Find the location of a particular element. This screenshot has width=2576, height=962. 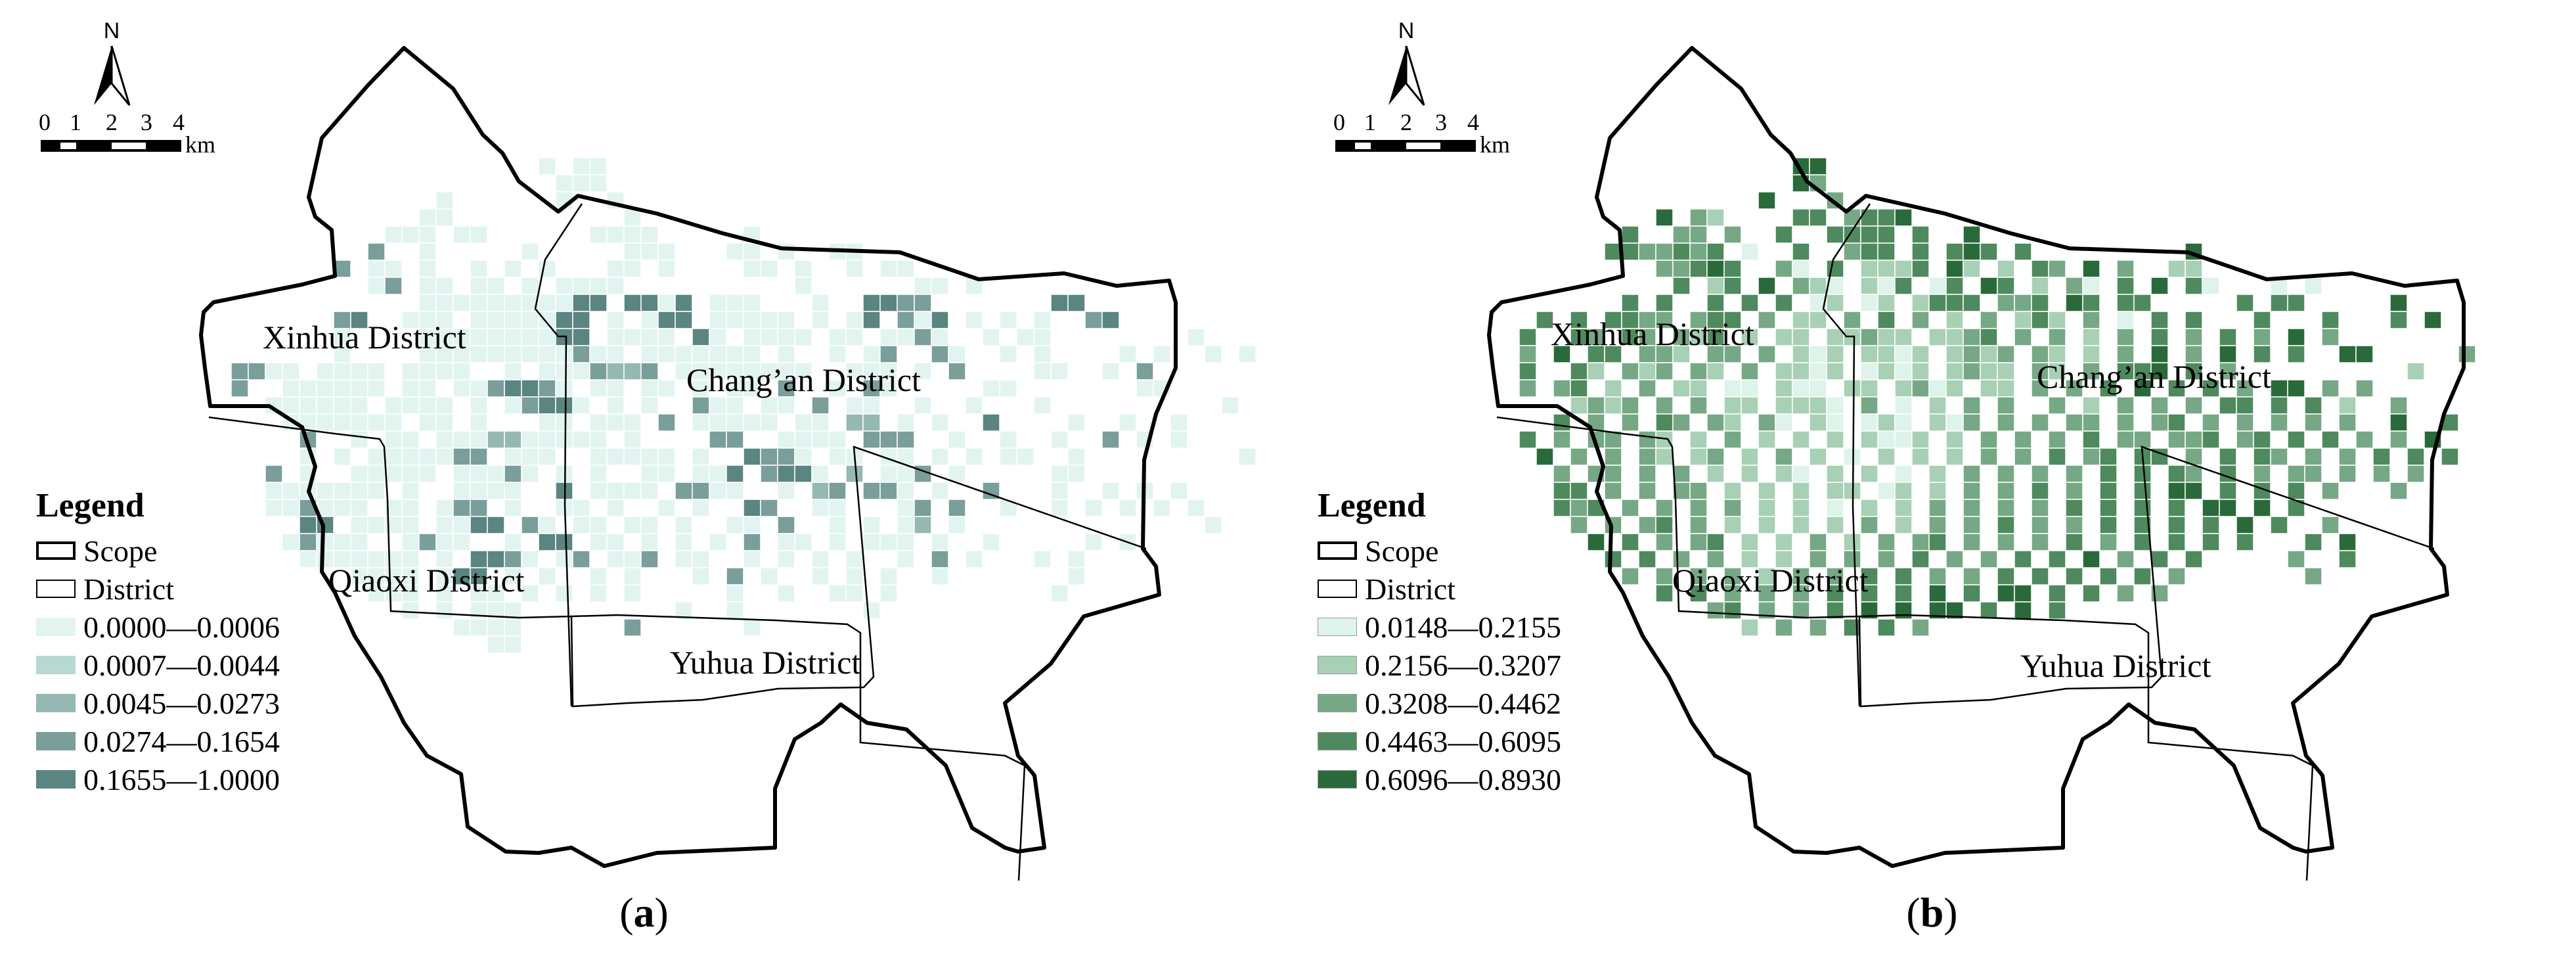

caption-b: (b) is located at coordinates (1932, 912).